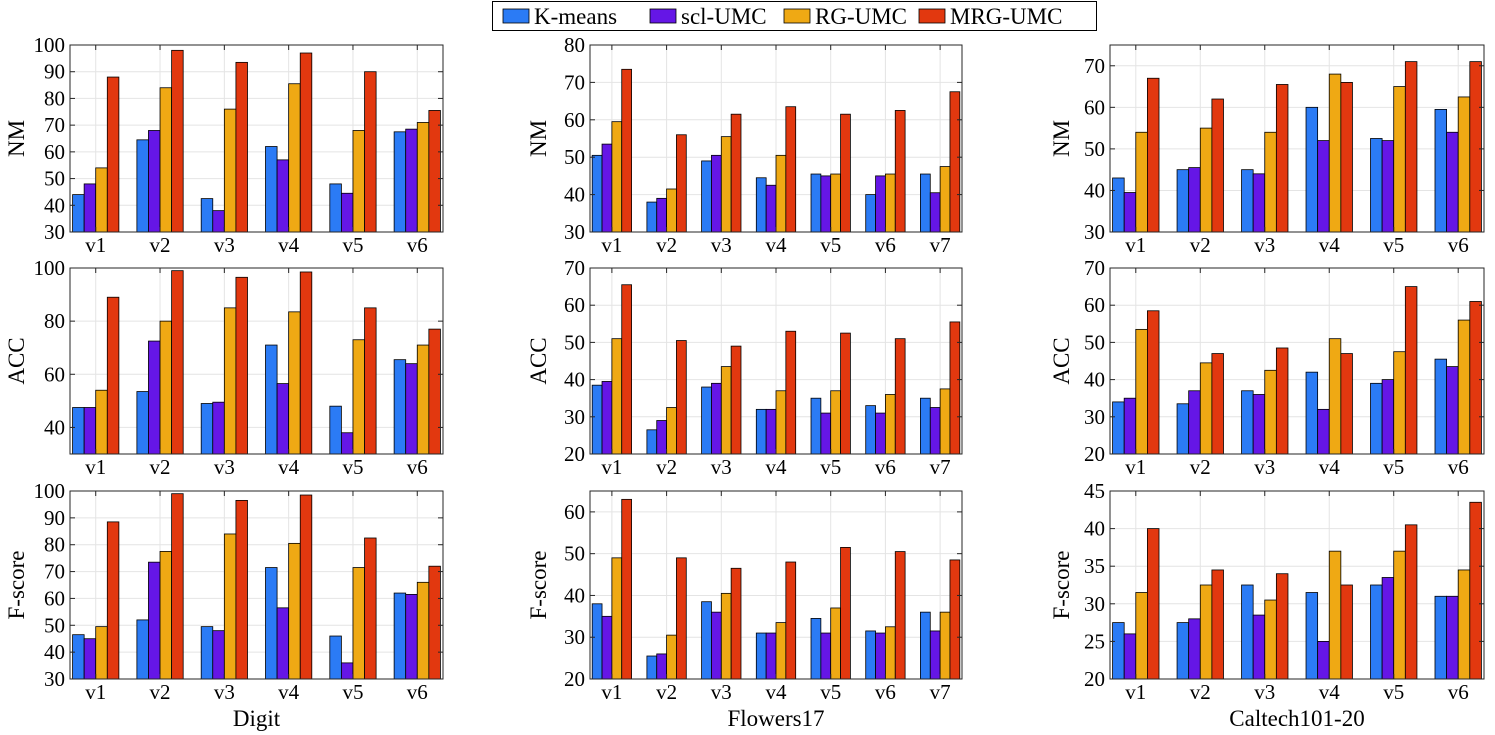 The width and height of the screenshot is (1495, 735). What do you see at coordinates (166, 615) in the screenshot?
I see `bar-digit-f-score-rg-umc-v2` at bounding box center [166, 615].